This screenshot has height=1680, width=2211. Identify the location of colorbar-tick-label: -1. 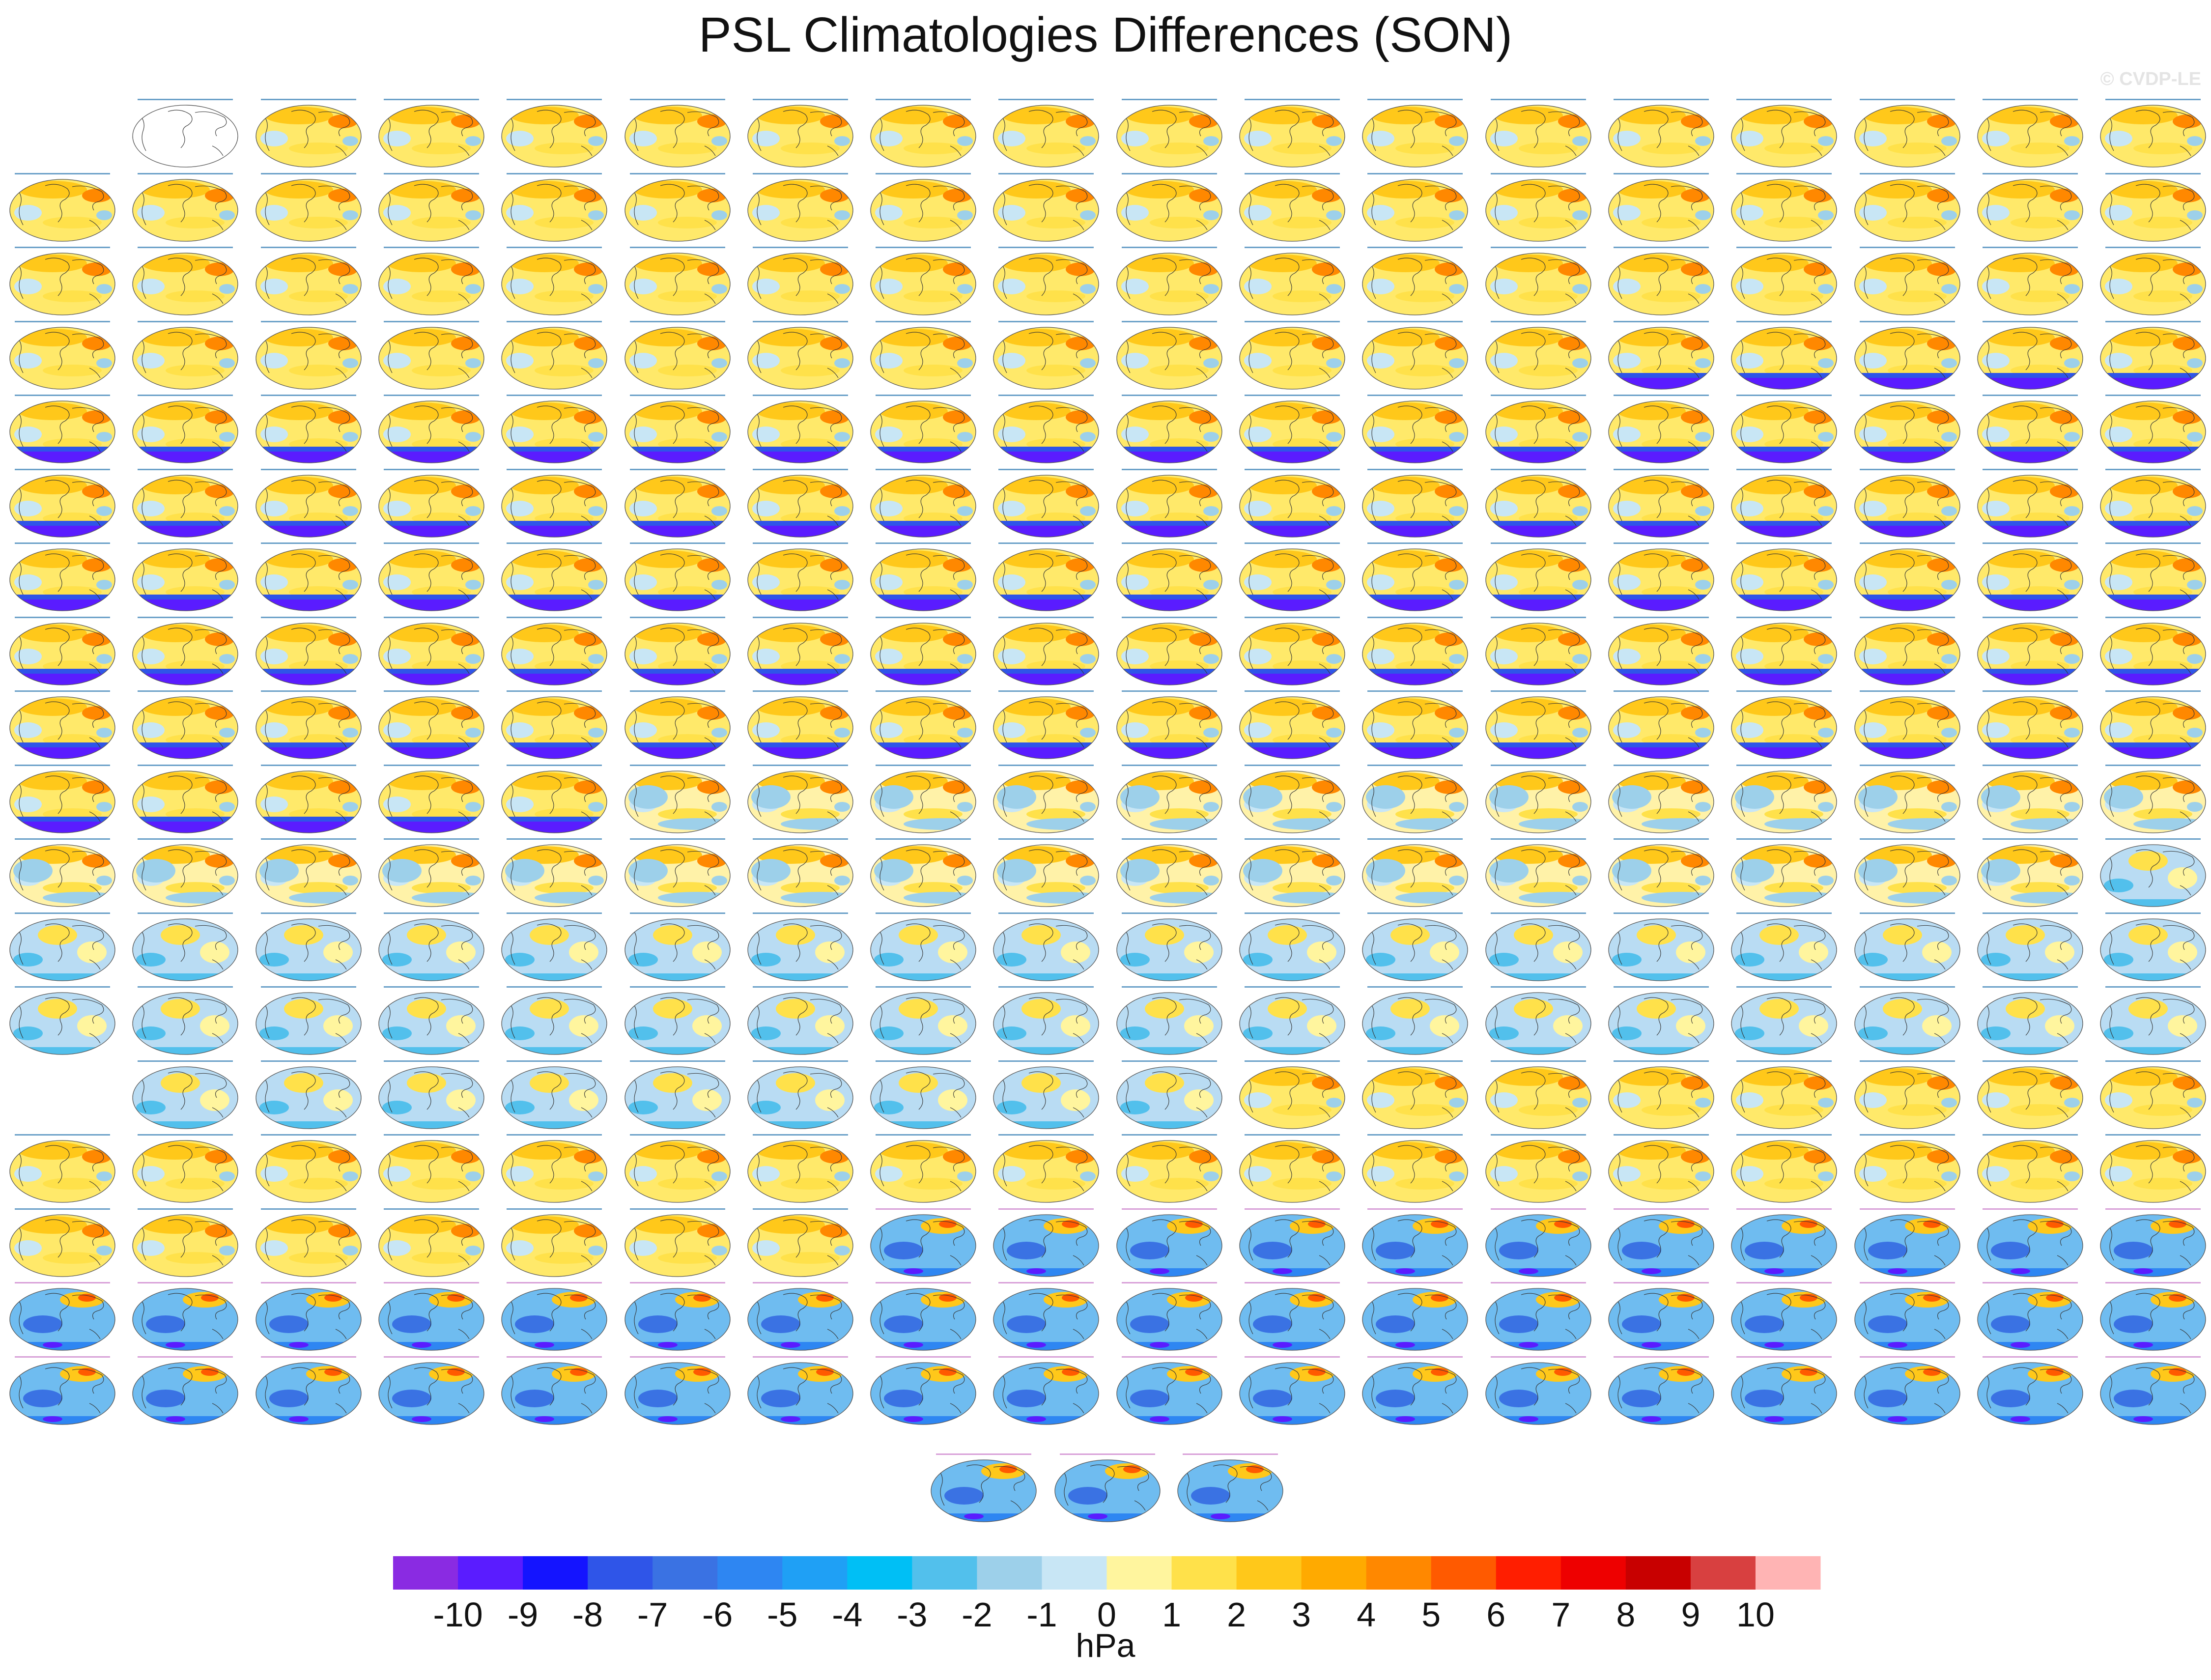
(1041, 1615).